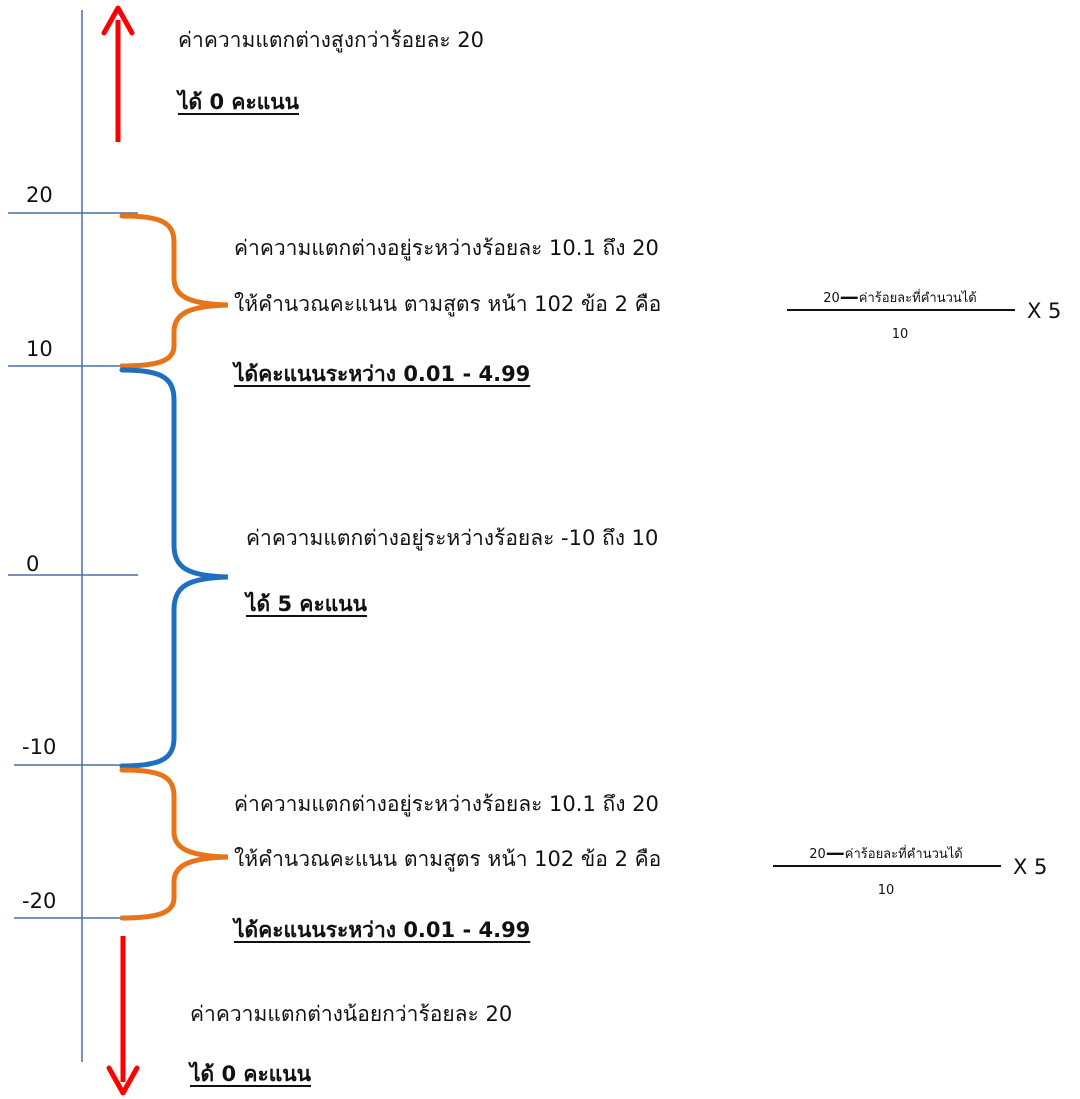  I want to click on above-zone-score: ได้ 0 คะแนน, so click(239, 102).